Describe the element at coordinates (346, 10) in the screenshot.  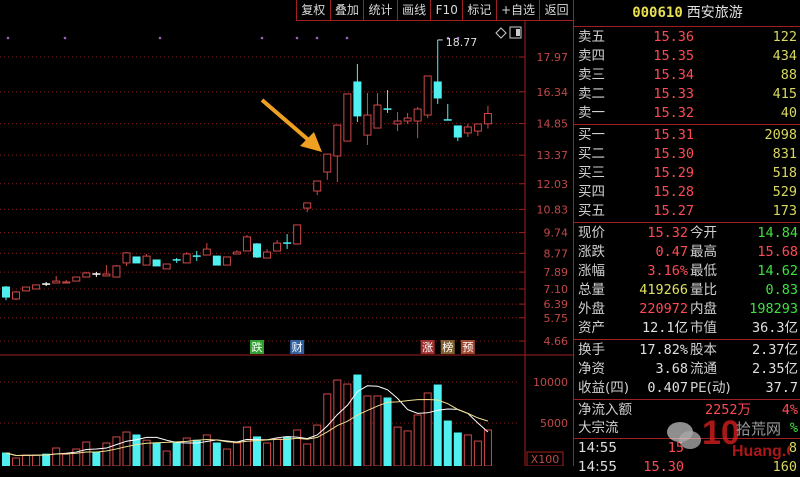
I see `toolbar-button: 叠加` at that location.